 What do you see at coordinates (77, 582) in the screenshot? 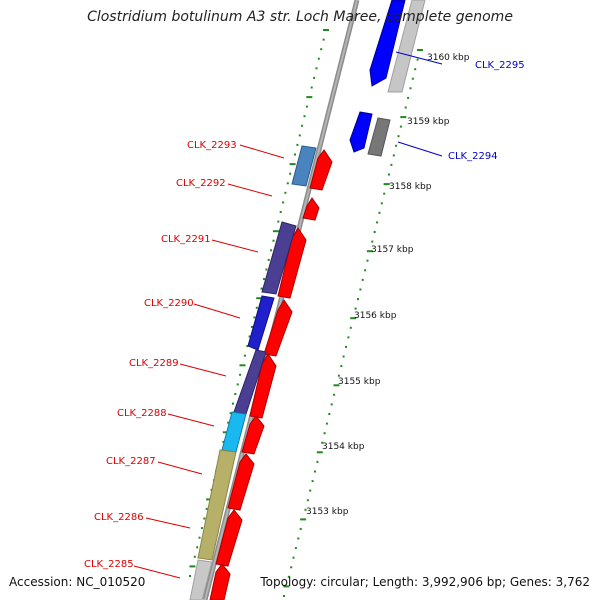
I see `accession-text: Accession: NC_010520` at bounding box center [77, 582].